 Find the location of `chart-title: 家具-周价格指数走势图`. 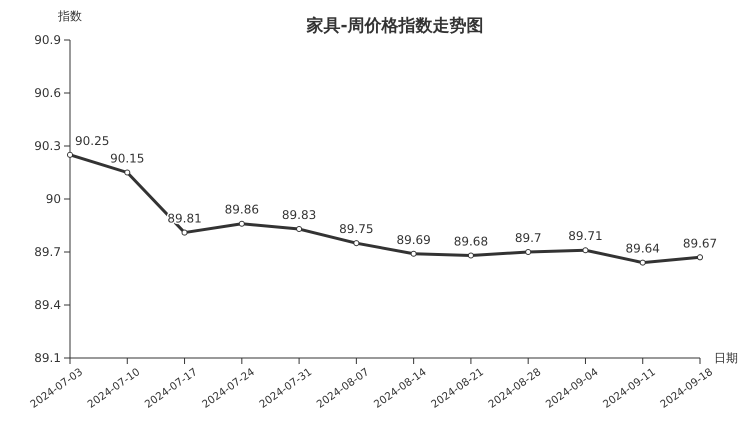

chart-title: 家具-周价格指数走势图 is located at coordinates (394, 26).